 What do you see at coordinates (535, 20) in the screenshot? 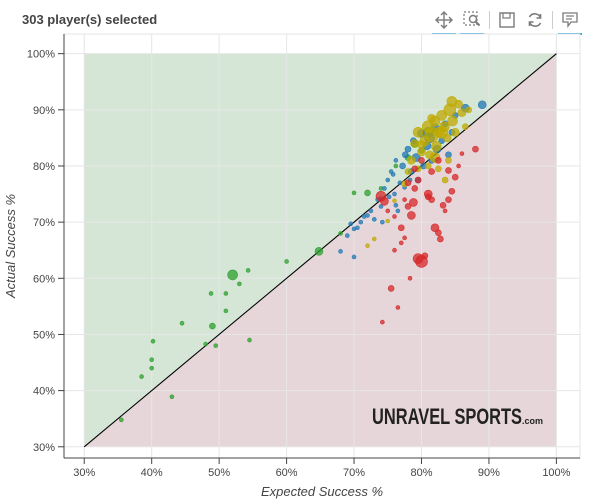
I see `reset-tool-button` at bounding box center [535, 20].